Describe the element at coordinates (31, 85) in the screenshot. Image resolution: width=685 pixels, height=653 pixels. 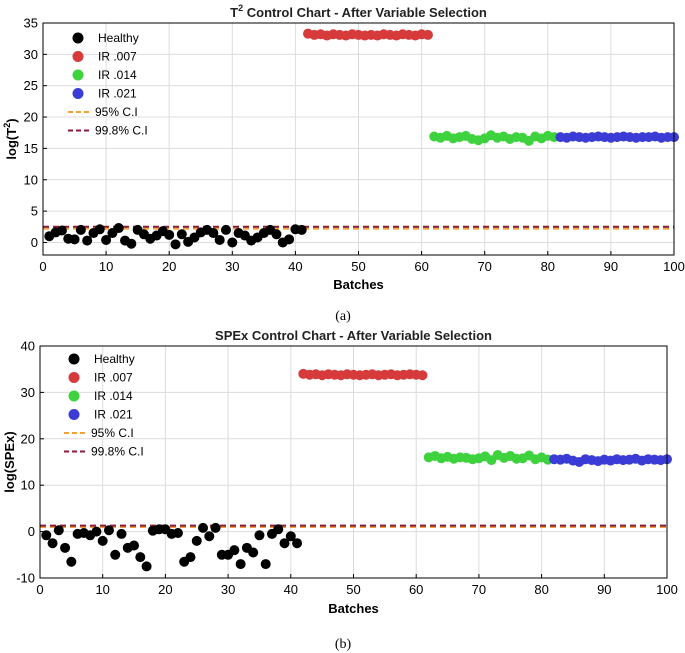
I see `y-tick-label: 25` at that location.